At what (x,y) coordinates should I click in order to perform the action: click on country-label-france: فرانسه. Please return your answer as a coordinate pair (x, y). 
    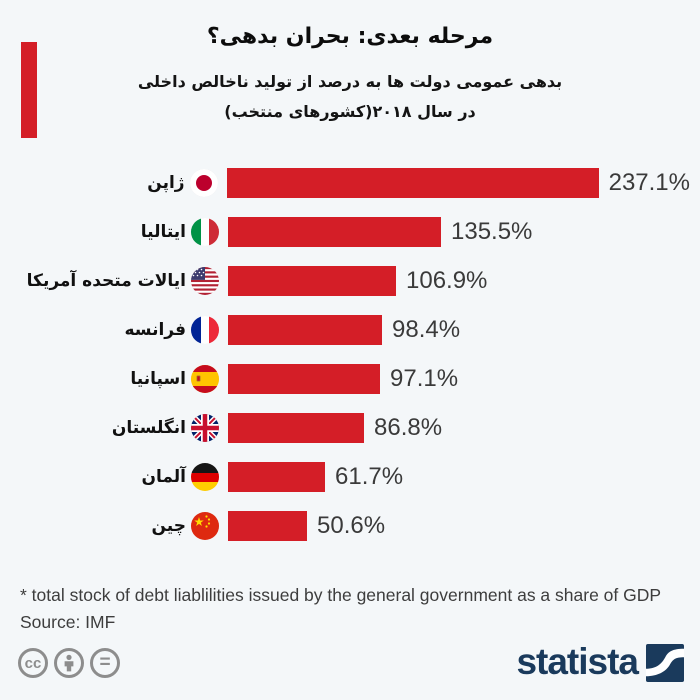
    Looking at the image, I should click on (155, 330).